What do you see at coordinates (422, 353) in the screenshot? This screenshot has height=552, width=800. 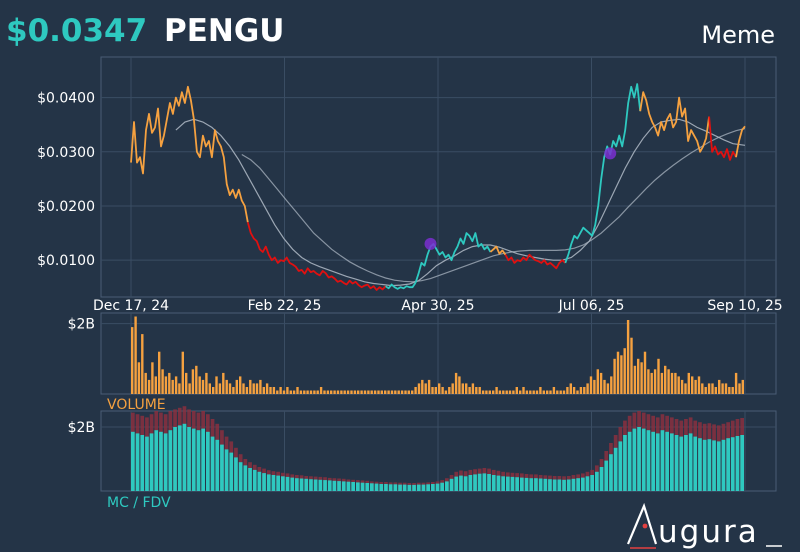 I see `volume-panel: $2B` at bounding box center [422, 353].